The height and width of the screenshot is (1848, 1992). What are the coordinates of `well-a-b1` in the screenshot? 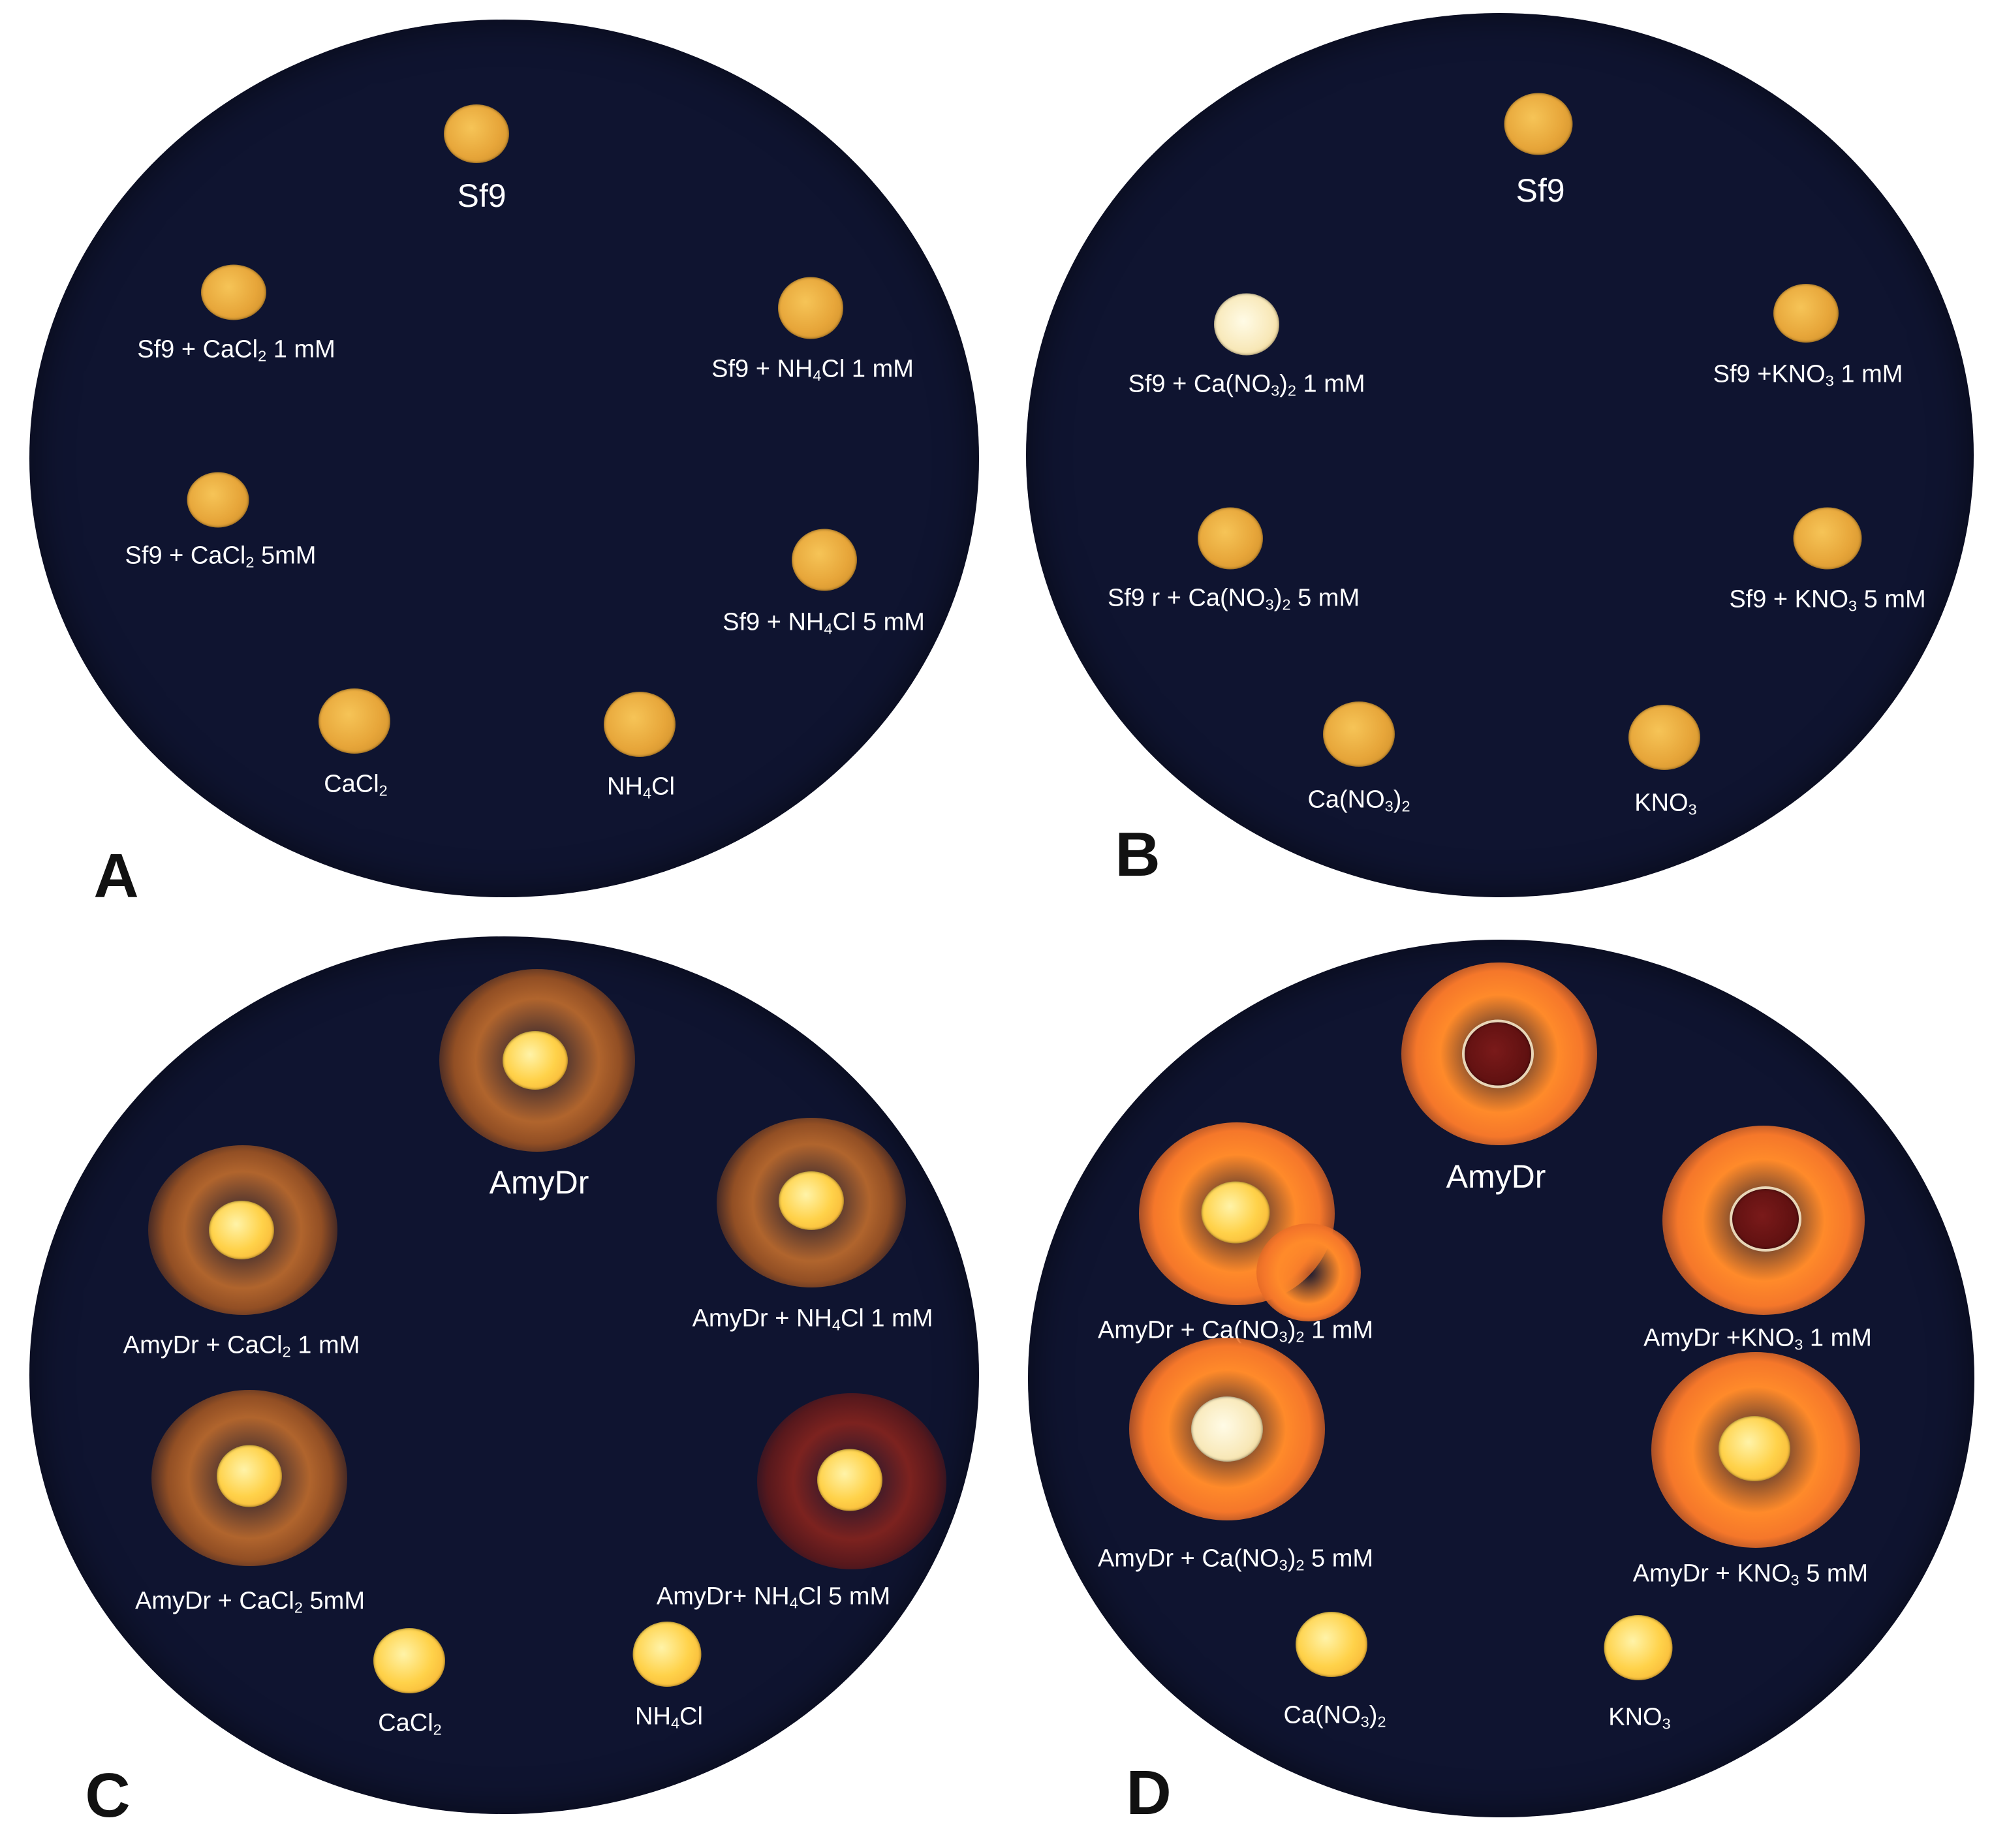 It's located at (354, 721).